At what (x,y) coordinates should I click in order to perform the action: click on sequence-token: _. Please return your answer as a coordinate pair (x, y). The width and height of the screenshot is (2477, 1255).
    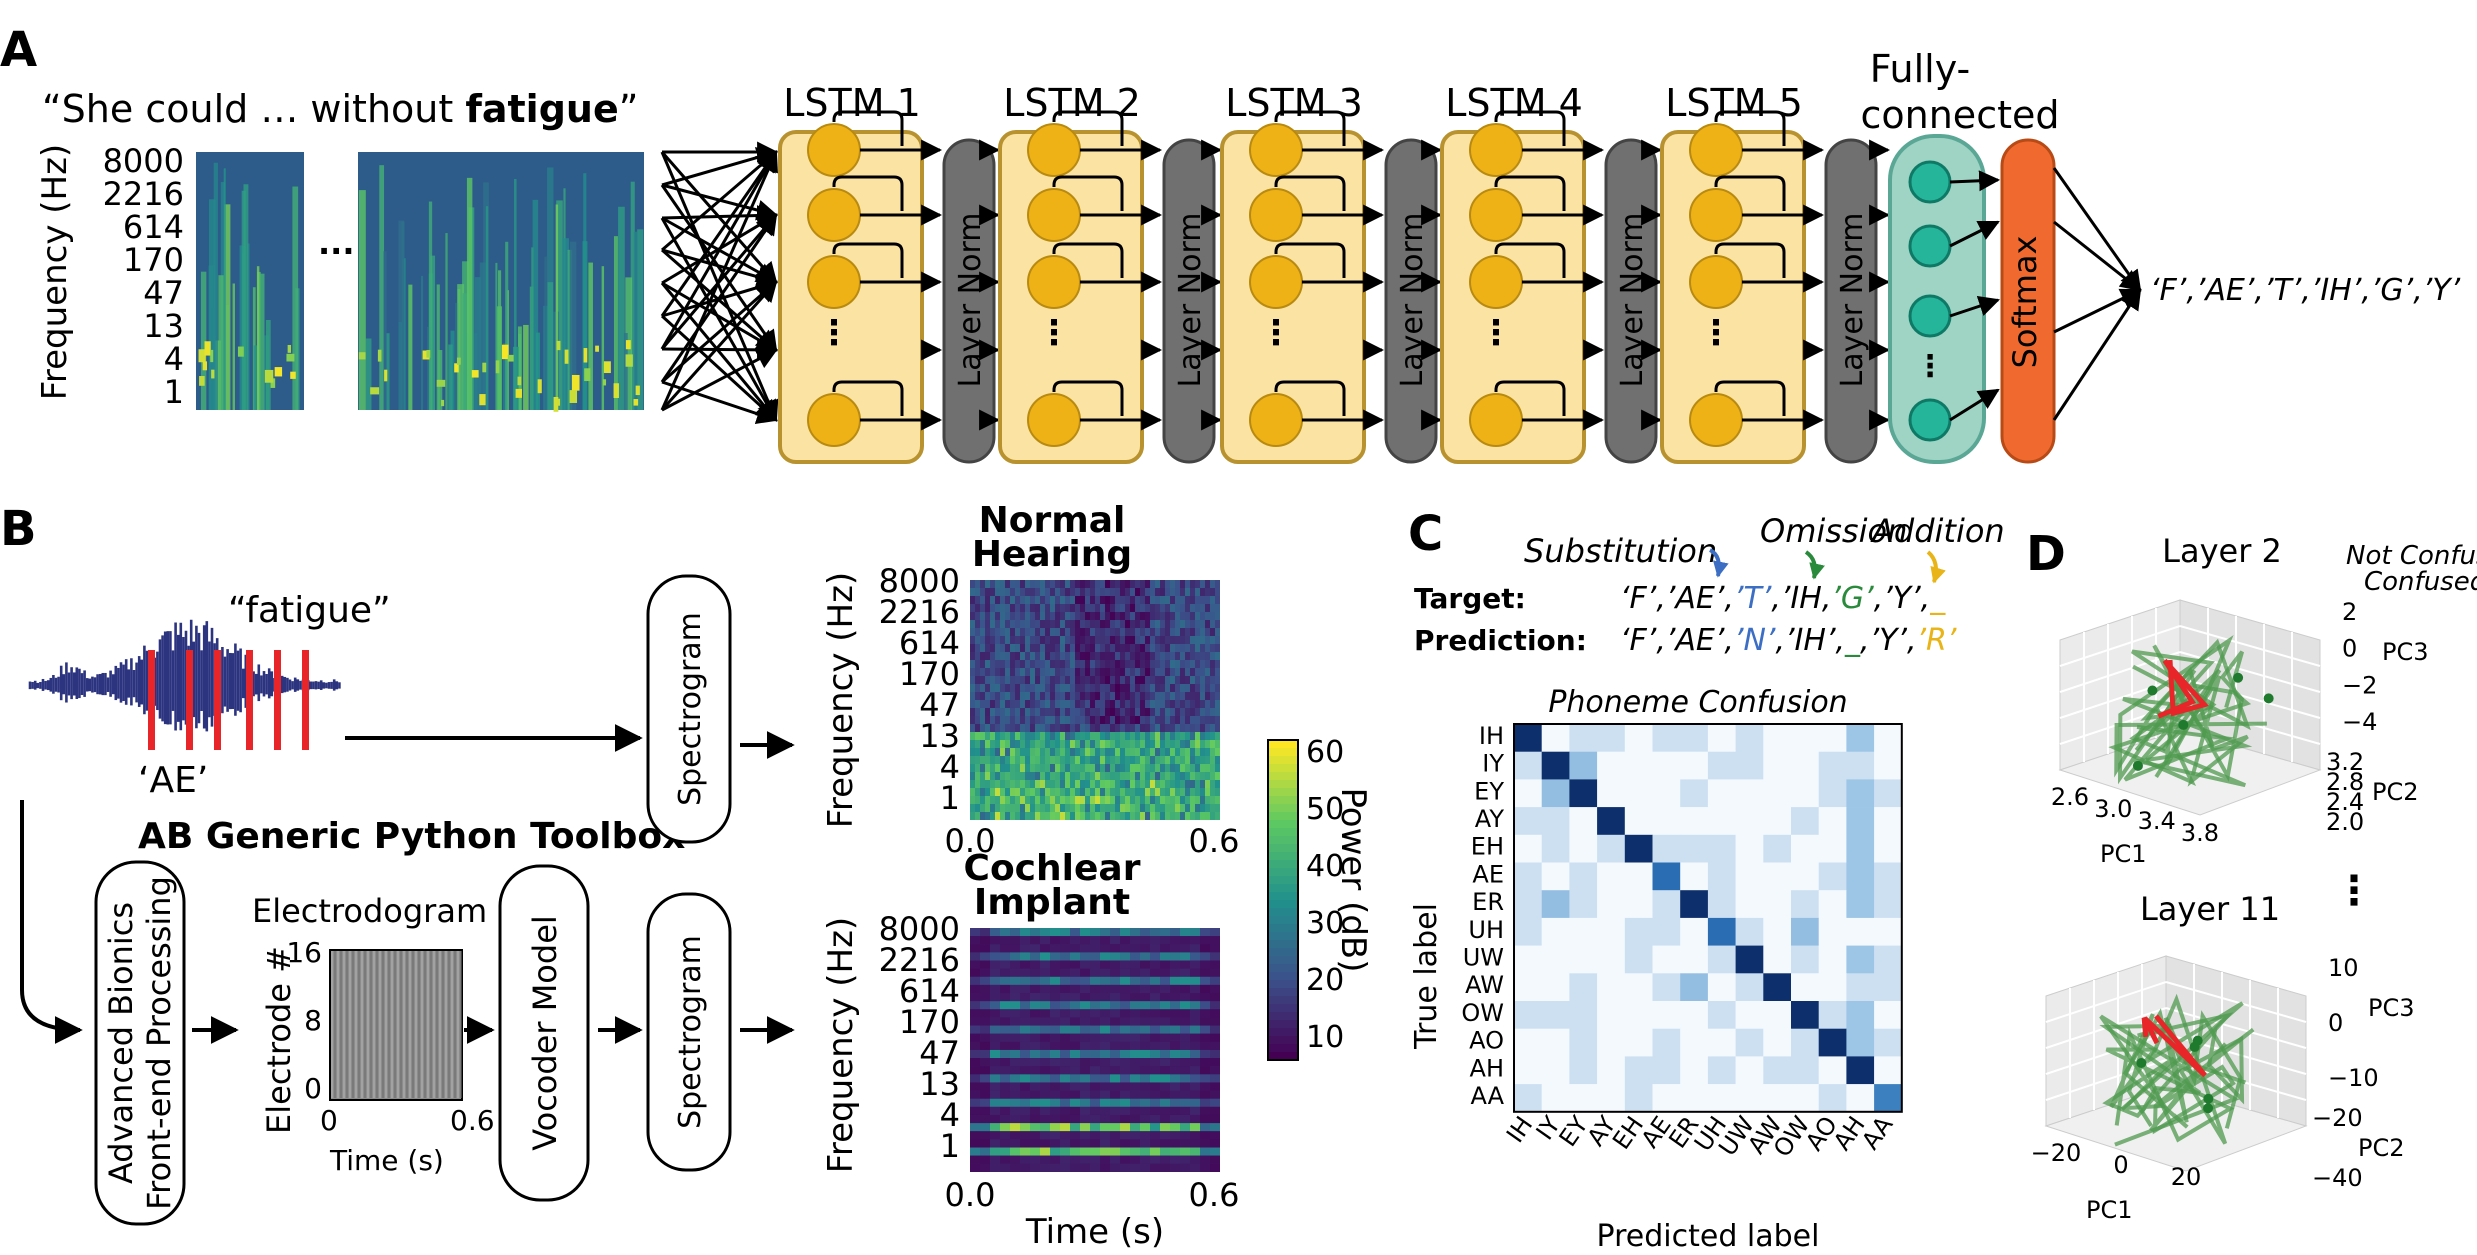
    Looking at the image, I should click on (1852, 640).